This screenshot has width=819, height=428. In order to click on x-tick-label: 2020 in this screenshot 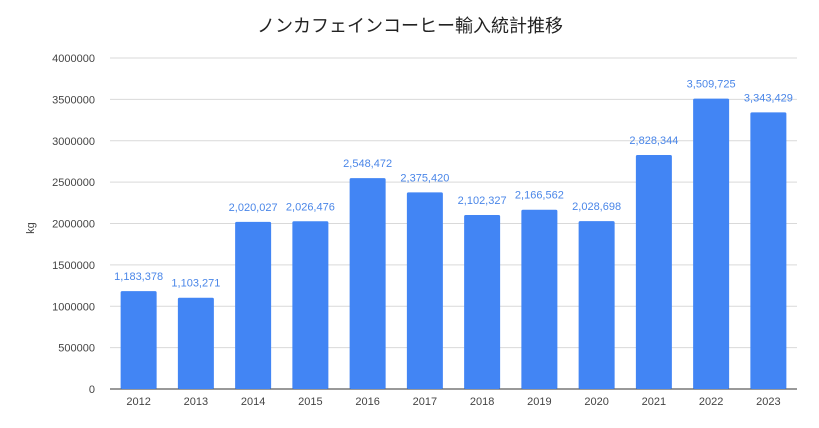, I will do `click(596, 402)`.